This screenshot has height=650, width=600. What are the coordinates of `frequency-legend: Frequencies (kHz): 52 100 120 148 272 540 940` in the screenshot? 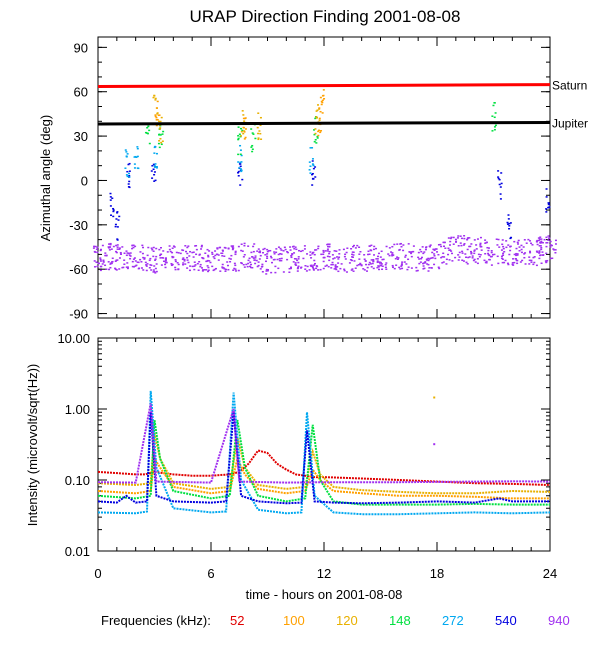 It's located at (335, 620).